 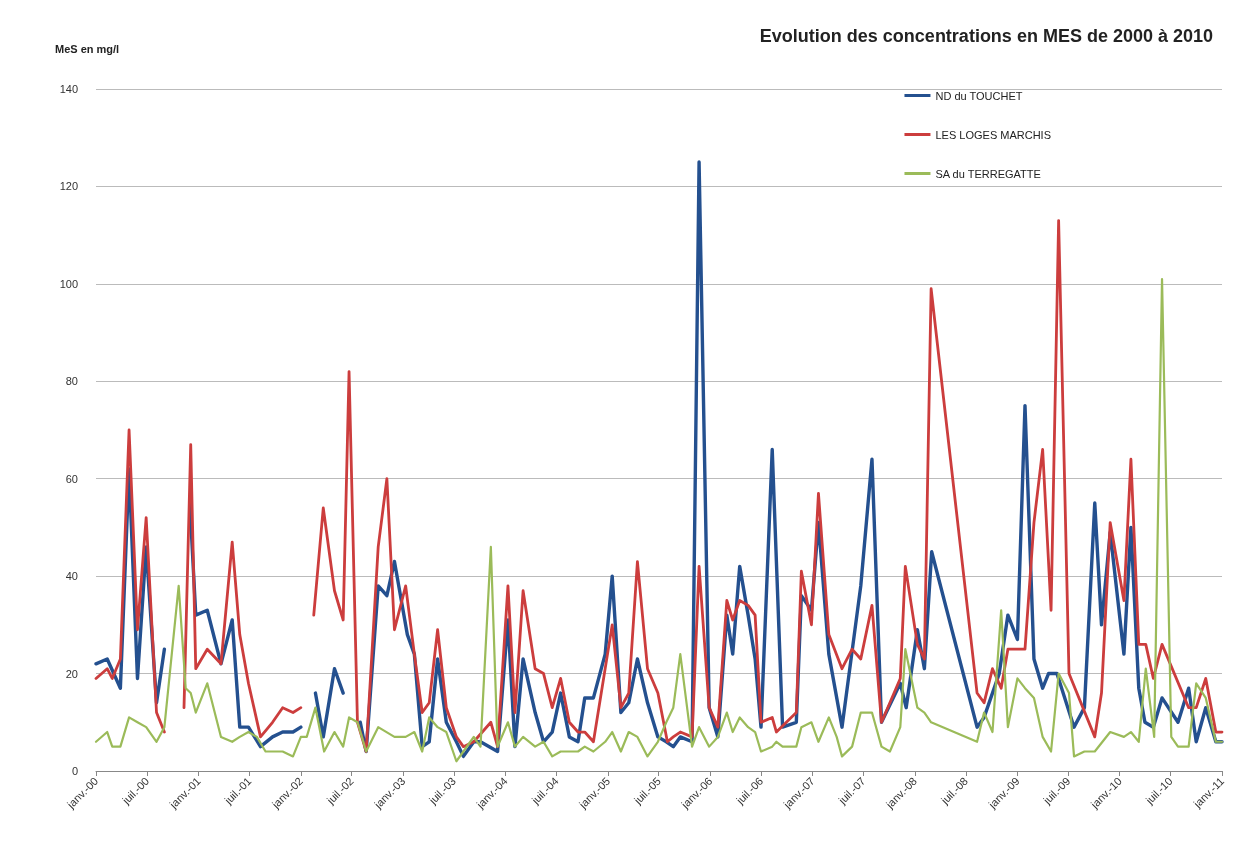 What do you see at coordinates (87, 48) in the screenshot?
I see `y-axis-title: MeS en mg/l` at bounding box center [87, 48].